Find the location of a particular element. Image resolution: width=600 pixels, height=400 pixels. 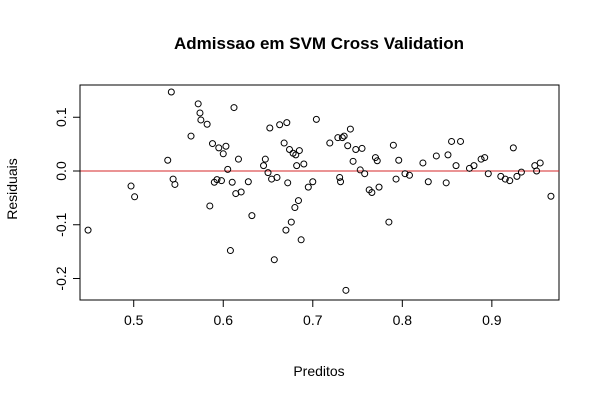

x-tick-label: 0.5 is located at coordinates (134, 320).